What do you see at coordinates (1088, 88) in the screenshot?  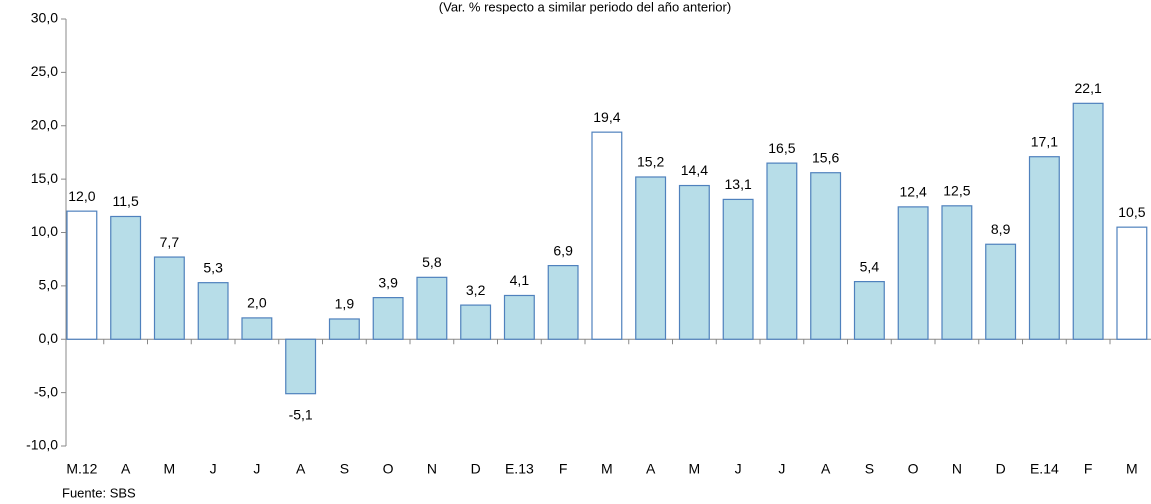 I see `data-label: 22,1` at bounding box center [1088, 88].